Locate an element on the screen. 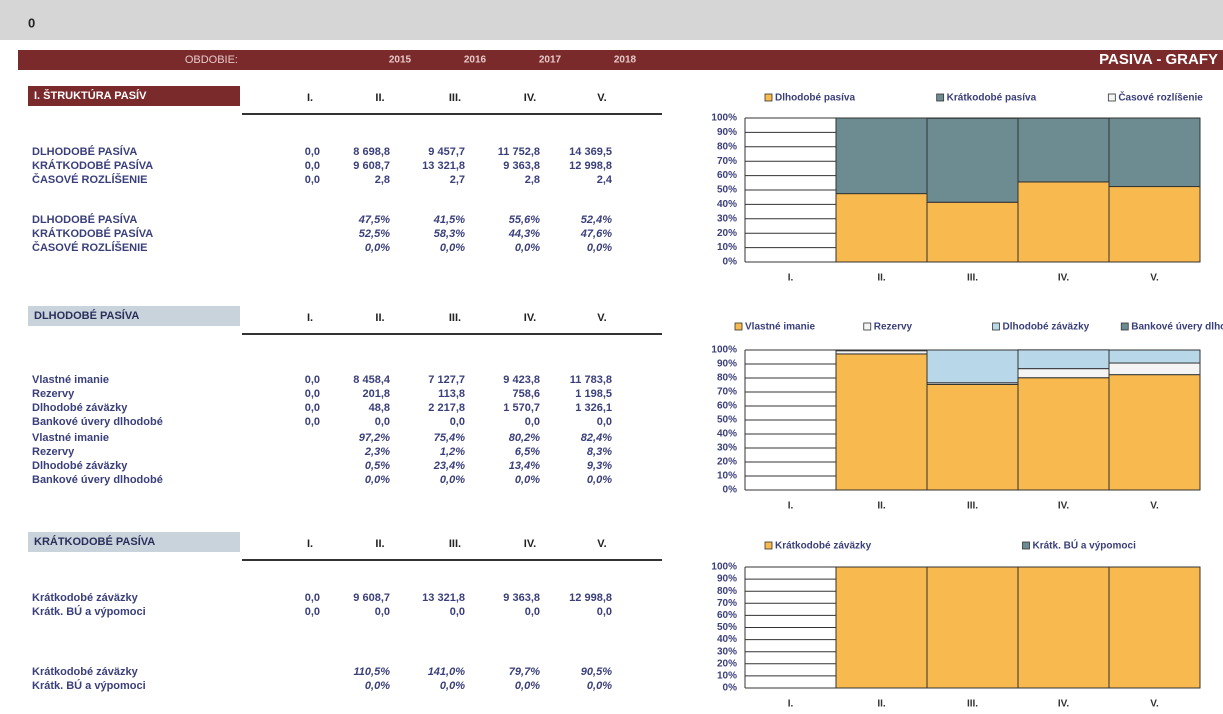 The height and width of the screenshot is (714, 1223). cell: 52,5% is located at coordinates (374, 234).